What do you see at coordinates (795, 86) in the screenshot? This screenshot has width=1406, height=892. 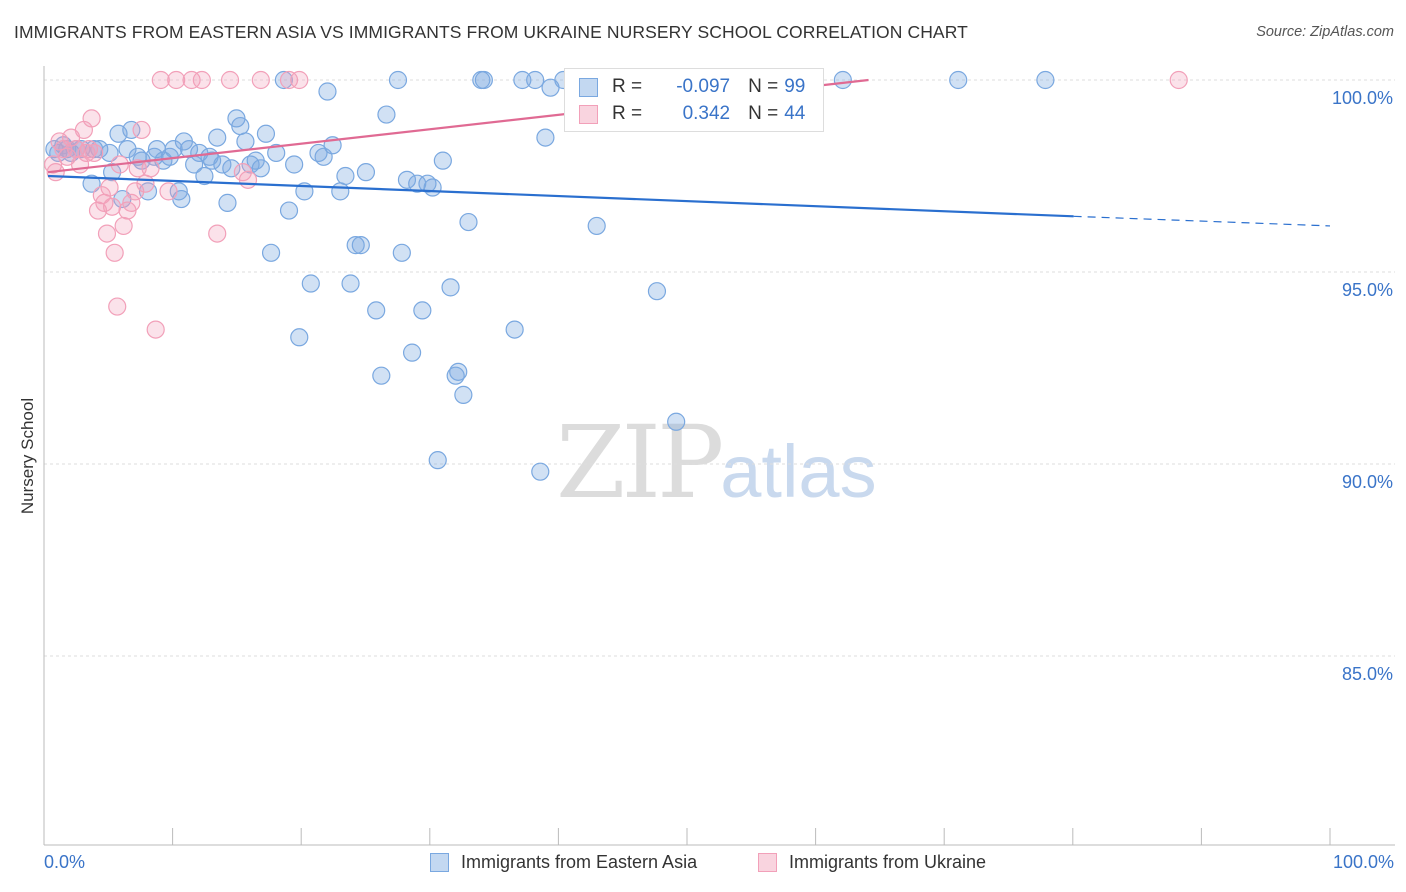 I see `legend-n-value: 99` at bounding box center [795, 86].